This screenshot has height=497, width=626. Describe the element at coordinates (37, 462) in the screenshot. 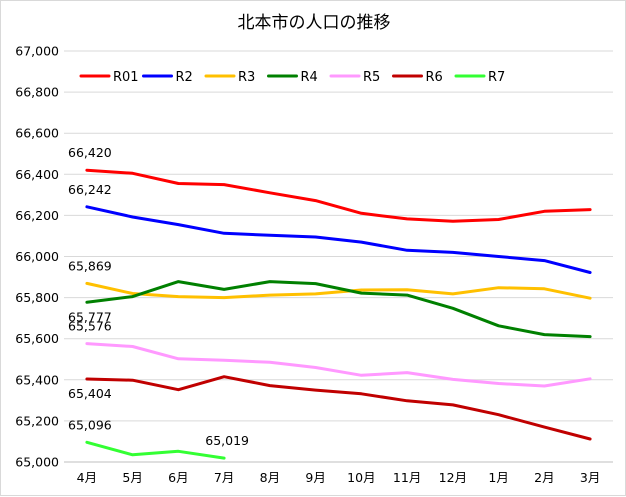

I see `y-tick-label: 65,000` at that location.